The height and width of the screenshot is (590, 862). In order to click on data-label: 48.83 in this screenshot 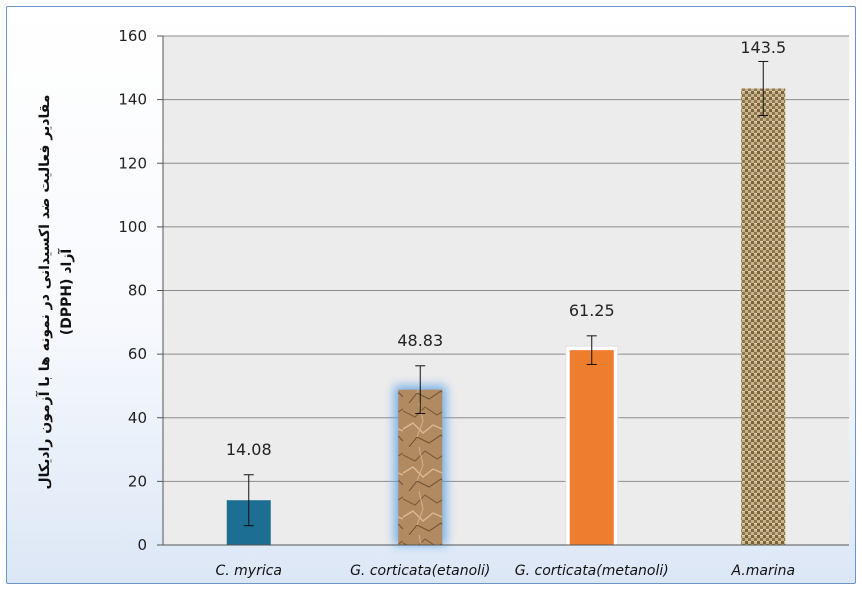, I will do `click(420, 340)`.